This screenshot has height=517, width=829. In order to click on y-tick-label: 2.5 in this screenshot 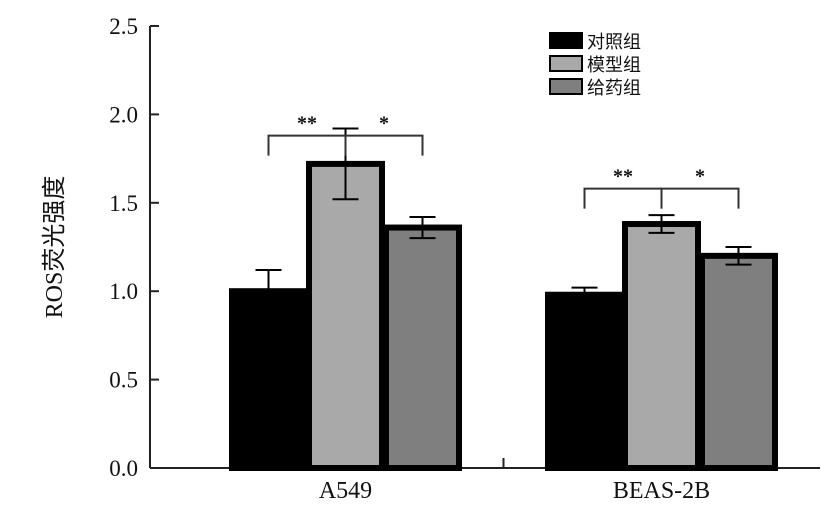, I will do `click(123, 26)`.